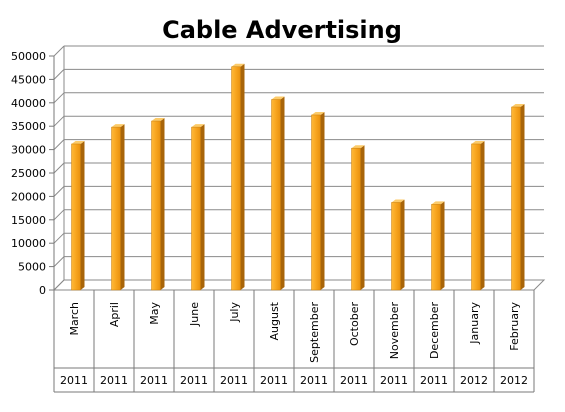  Describe the element at coordinates (274, 320) in the screenshot. I see `category-label: August` at that location.